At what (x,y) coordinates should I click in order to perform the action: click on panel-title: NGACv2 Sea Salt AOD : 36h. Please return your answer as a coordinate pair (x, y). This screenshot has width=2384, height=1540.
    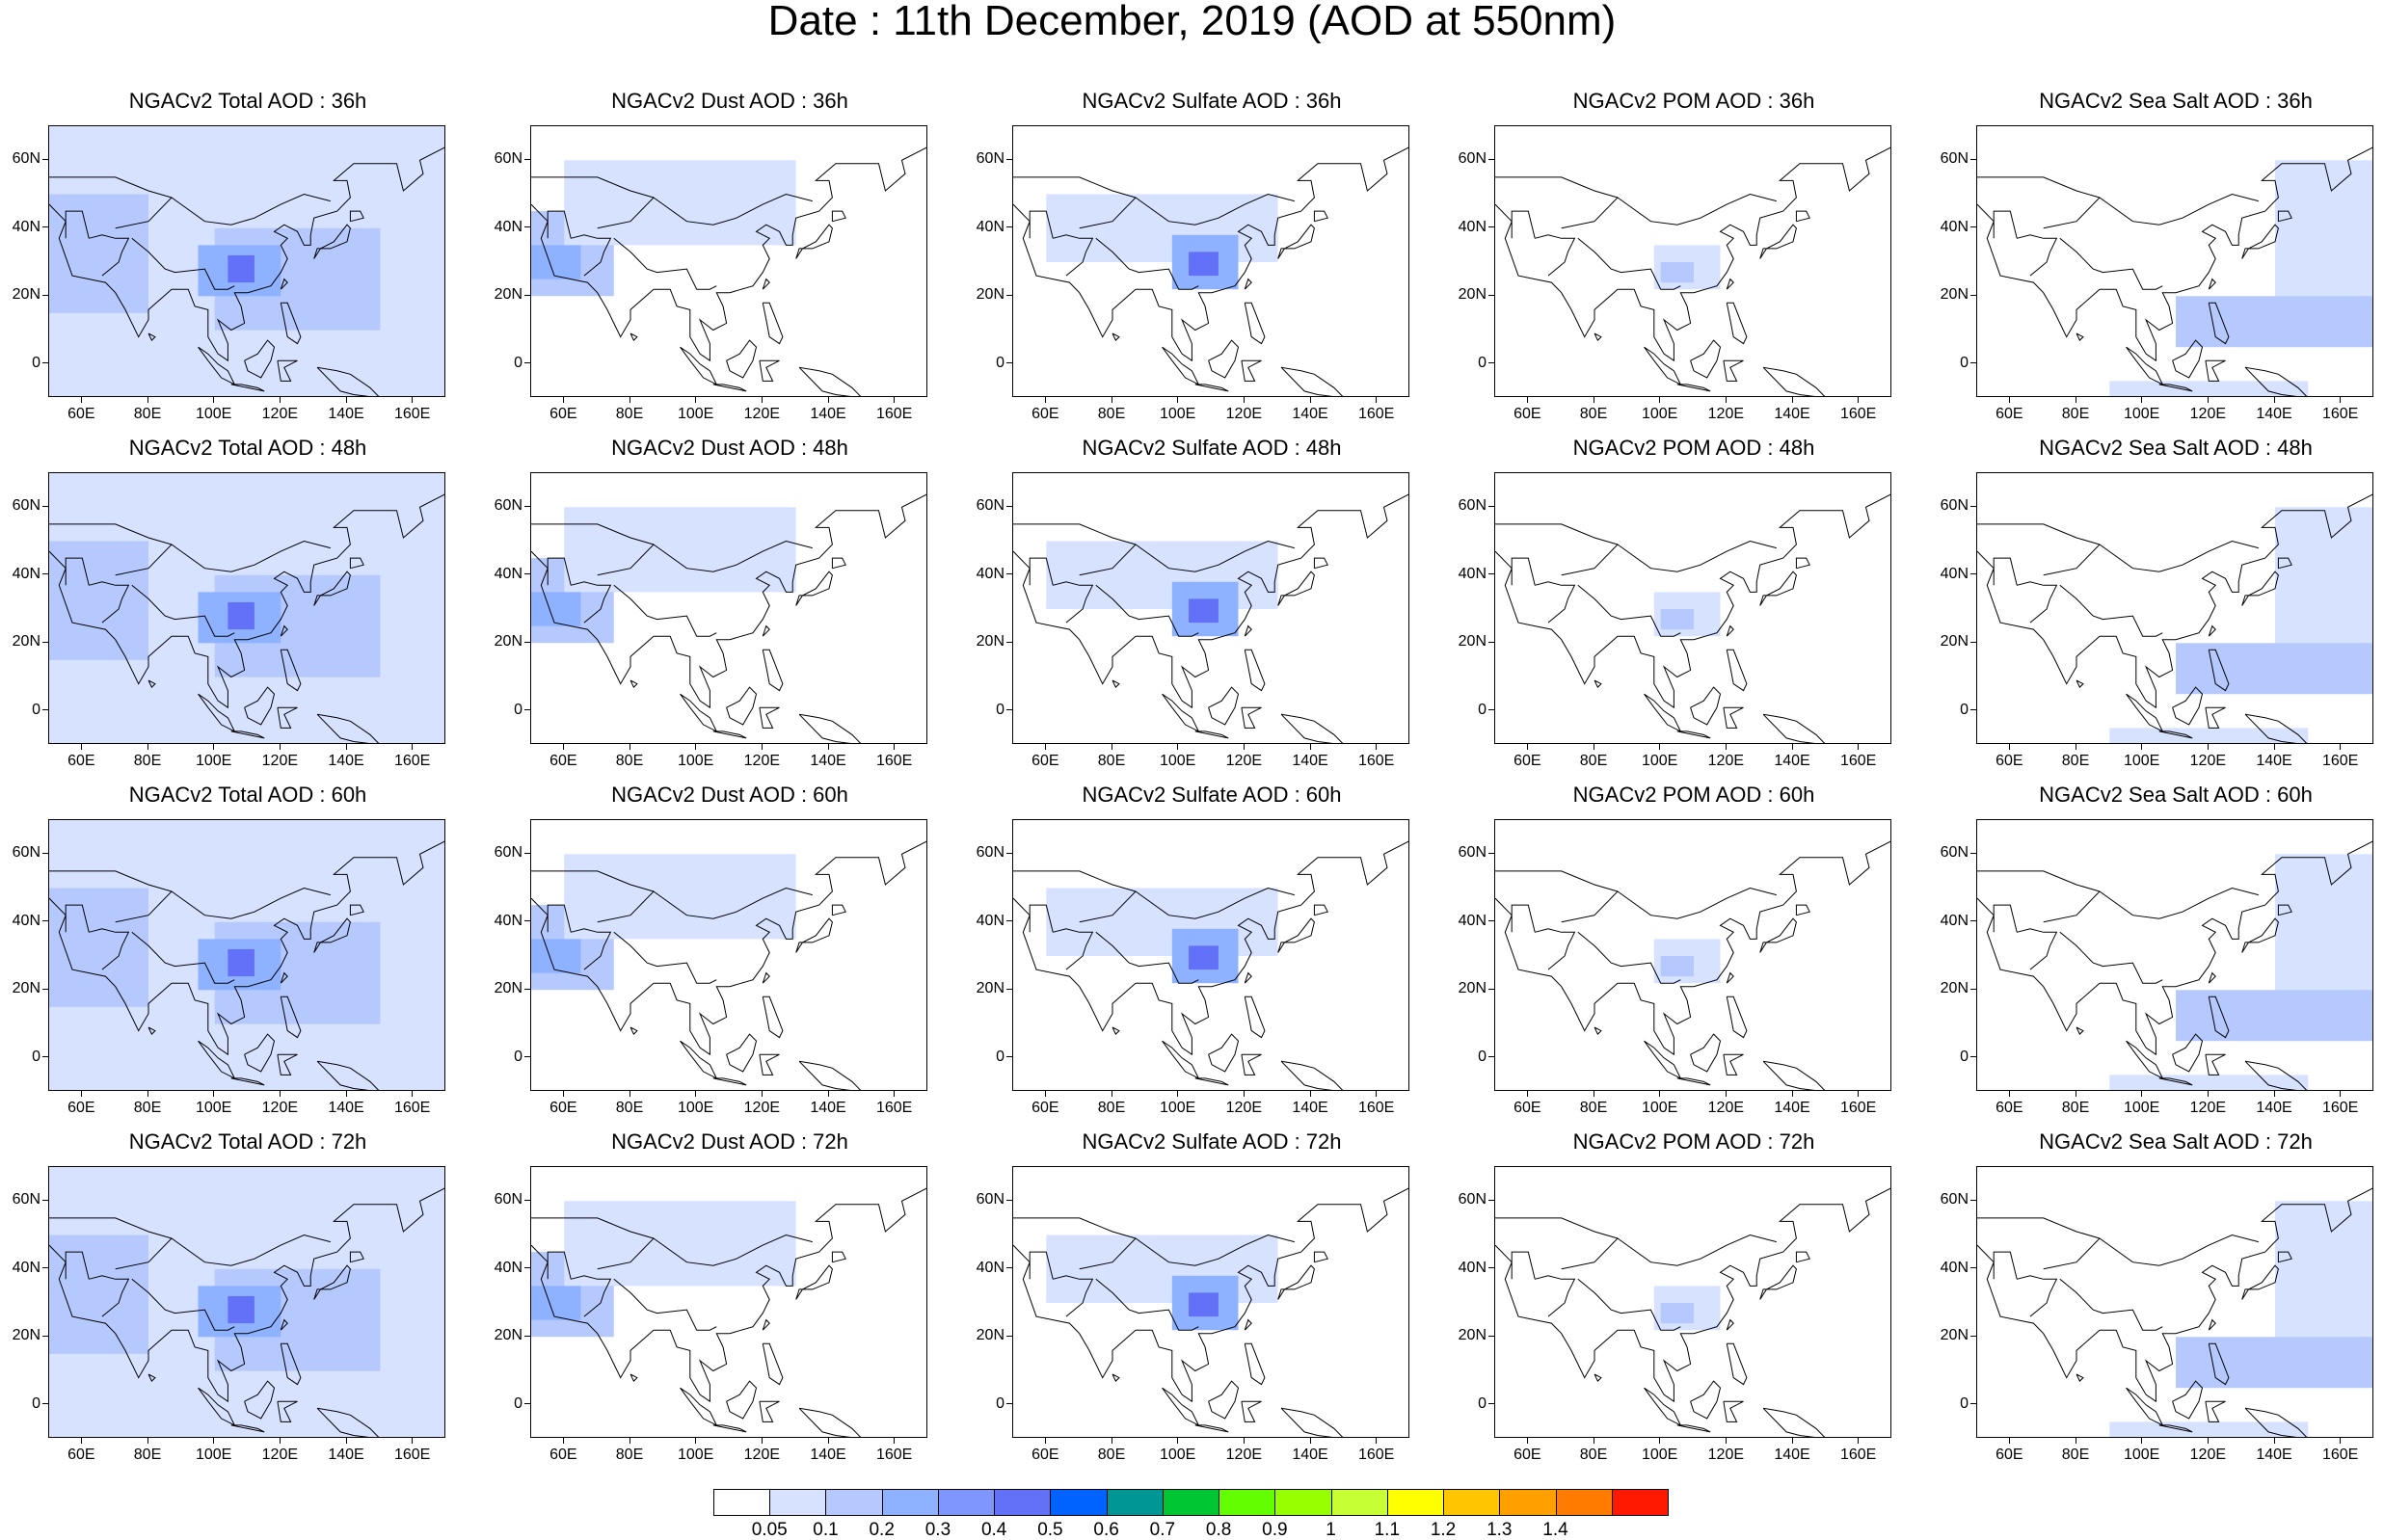
    Looking at the image, I should click on (2176, 101).